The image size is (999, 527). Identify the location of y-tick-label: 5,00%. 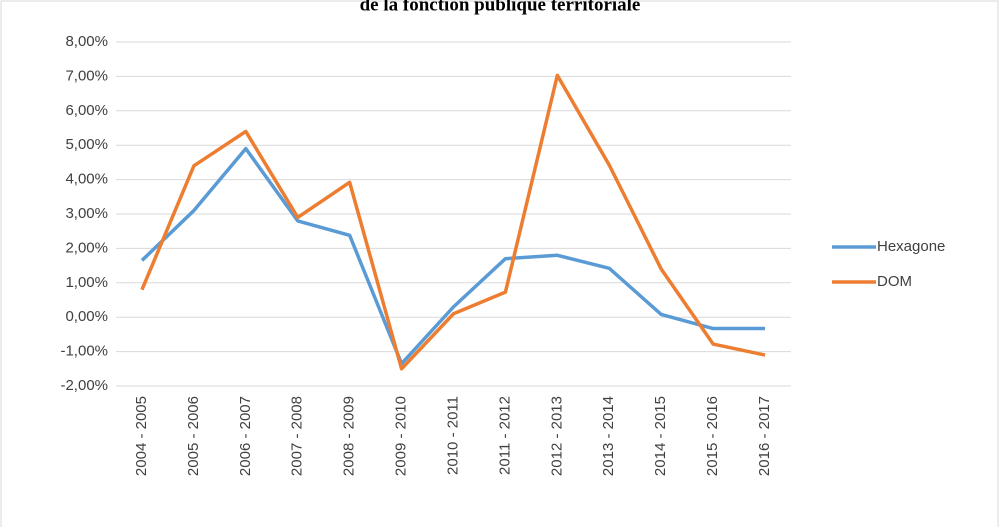
(86, 144).